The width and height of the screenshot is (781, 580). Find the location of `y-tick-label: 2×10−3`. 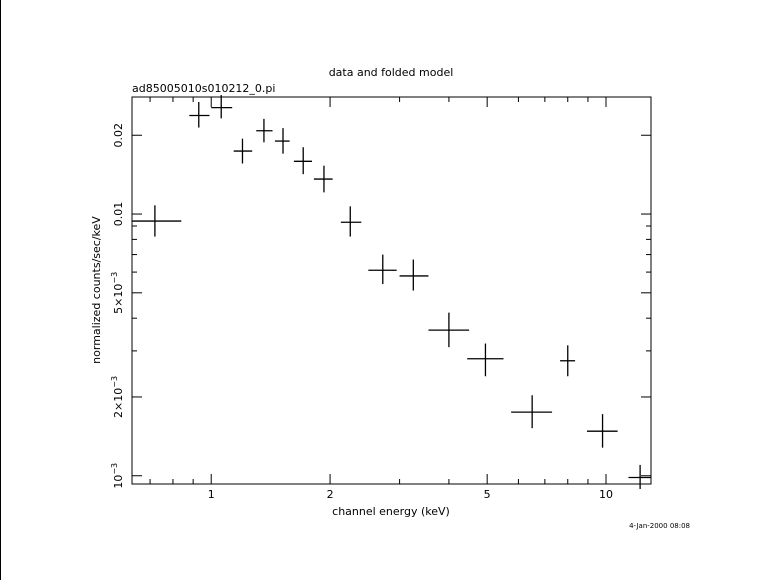

y-tick-label: 2×10−3 is located at coordinates (117, 397).